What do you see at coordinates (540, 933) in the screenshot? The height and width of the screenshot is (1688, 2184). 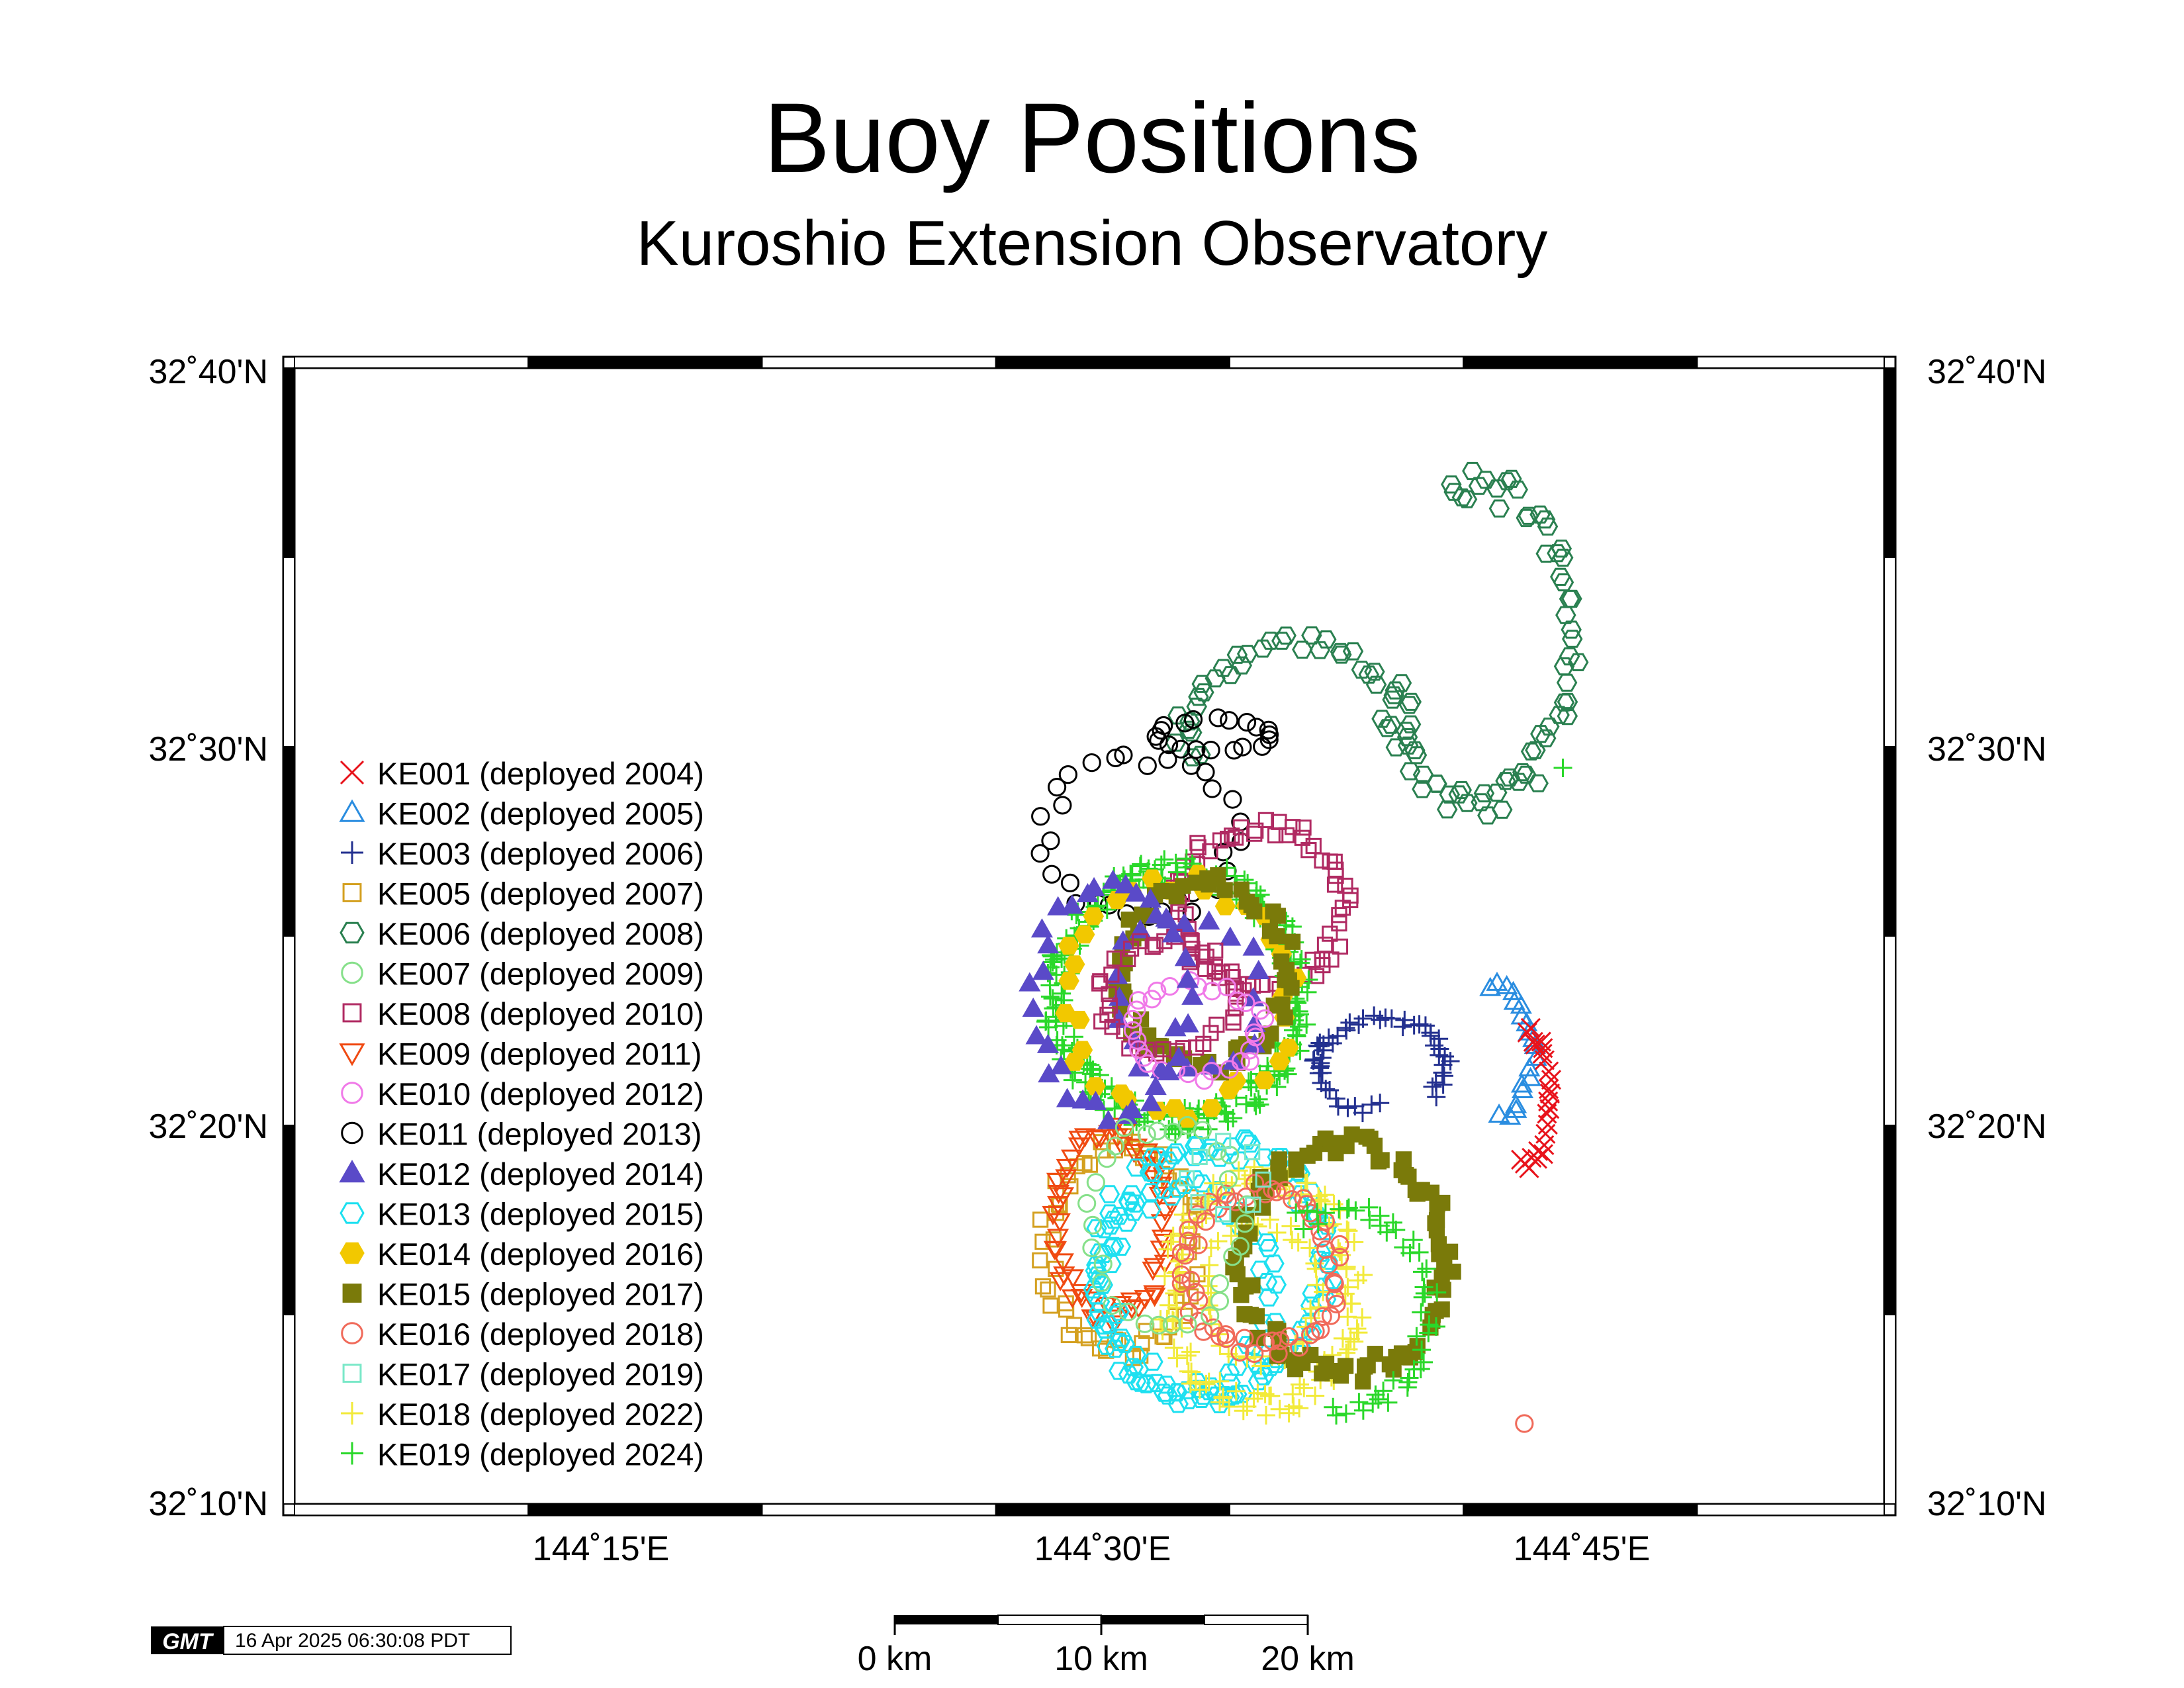 I see `legend-item-label: KE006 (deployed 2008)` at bounding box center [540, 933].